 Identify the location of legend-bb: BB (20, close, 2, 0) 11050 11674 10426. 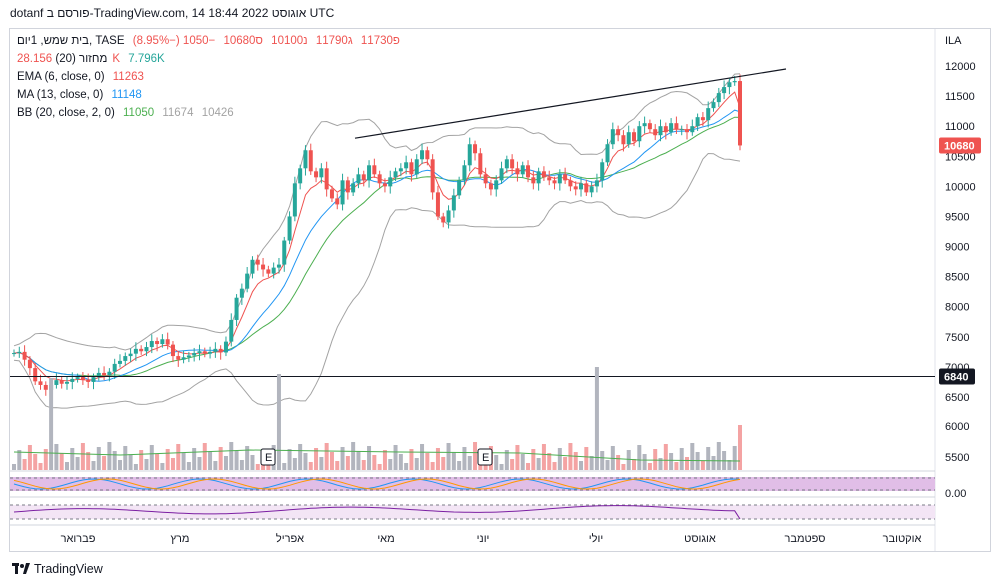
(128, 113).